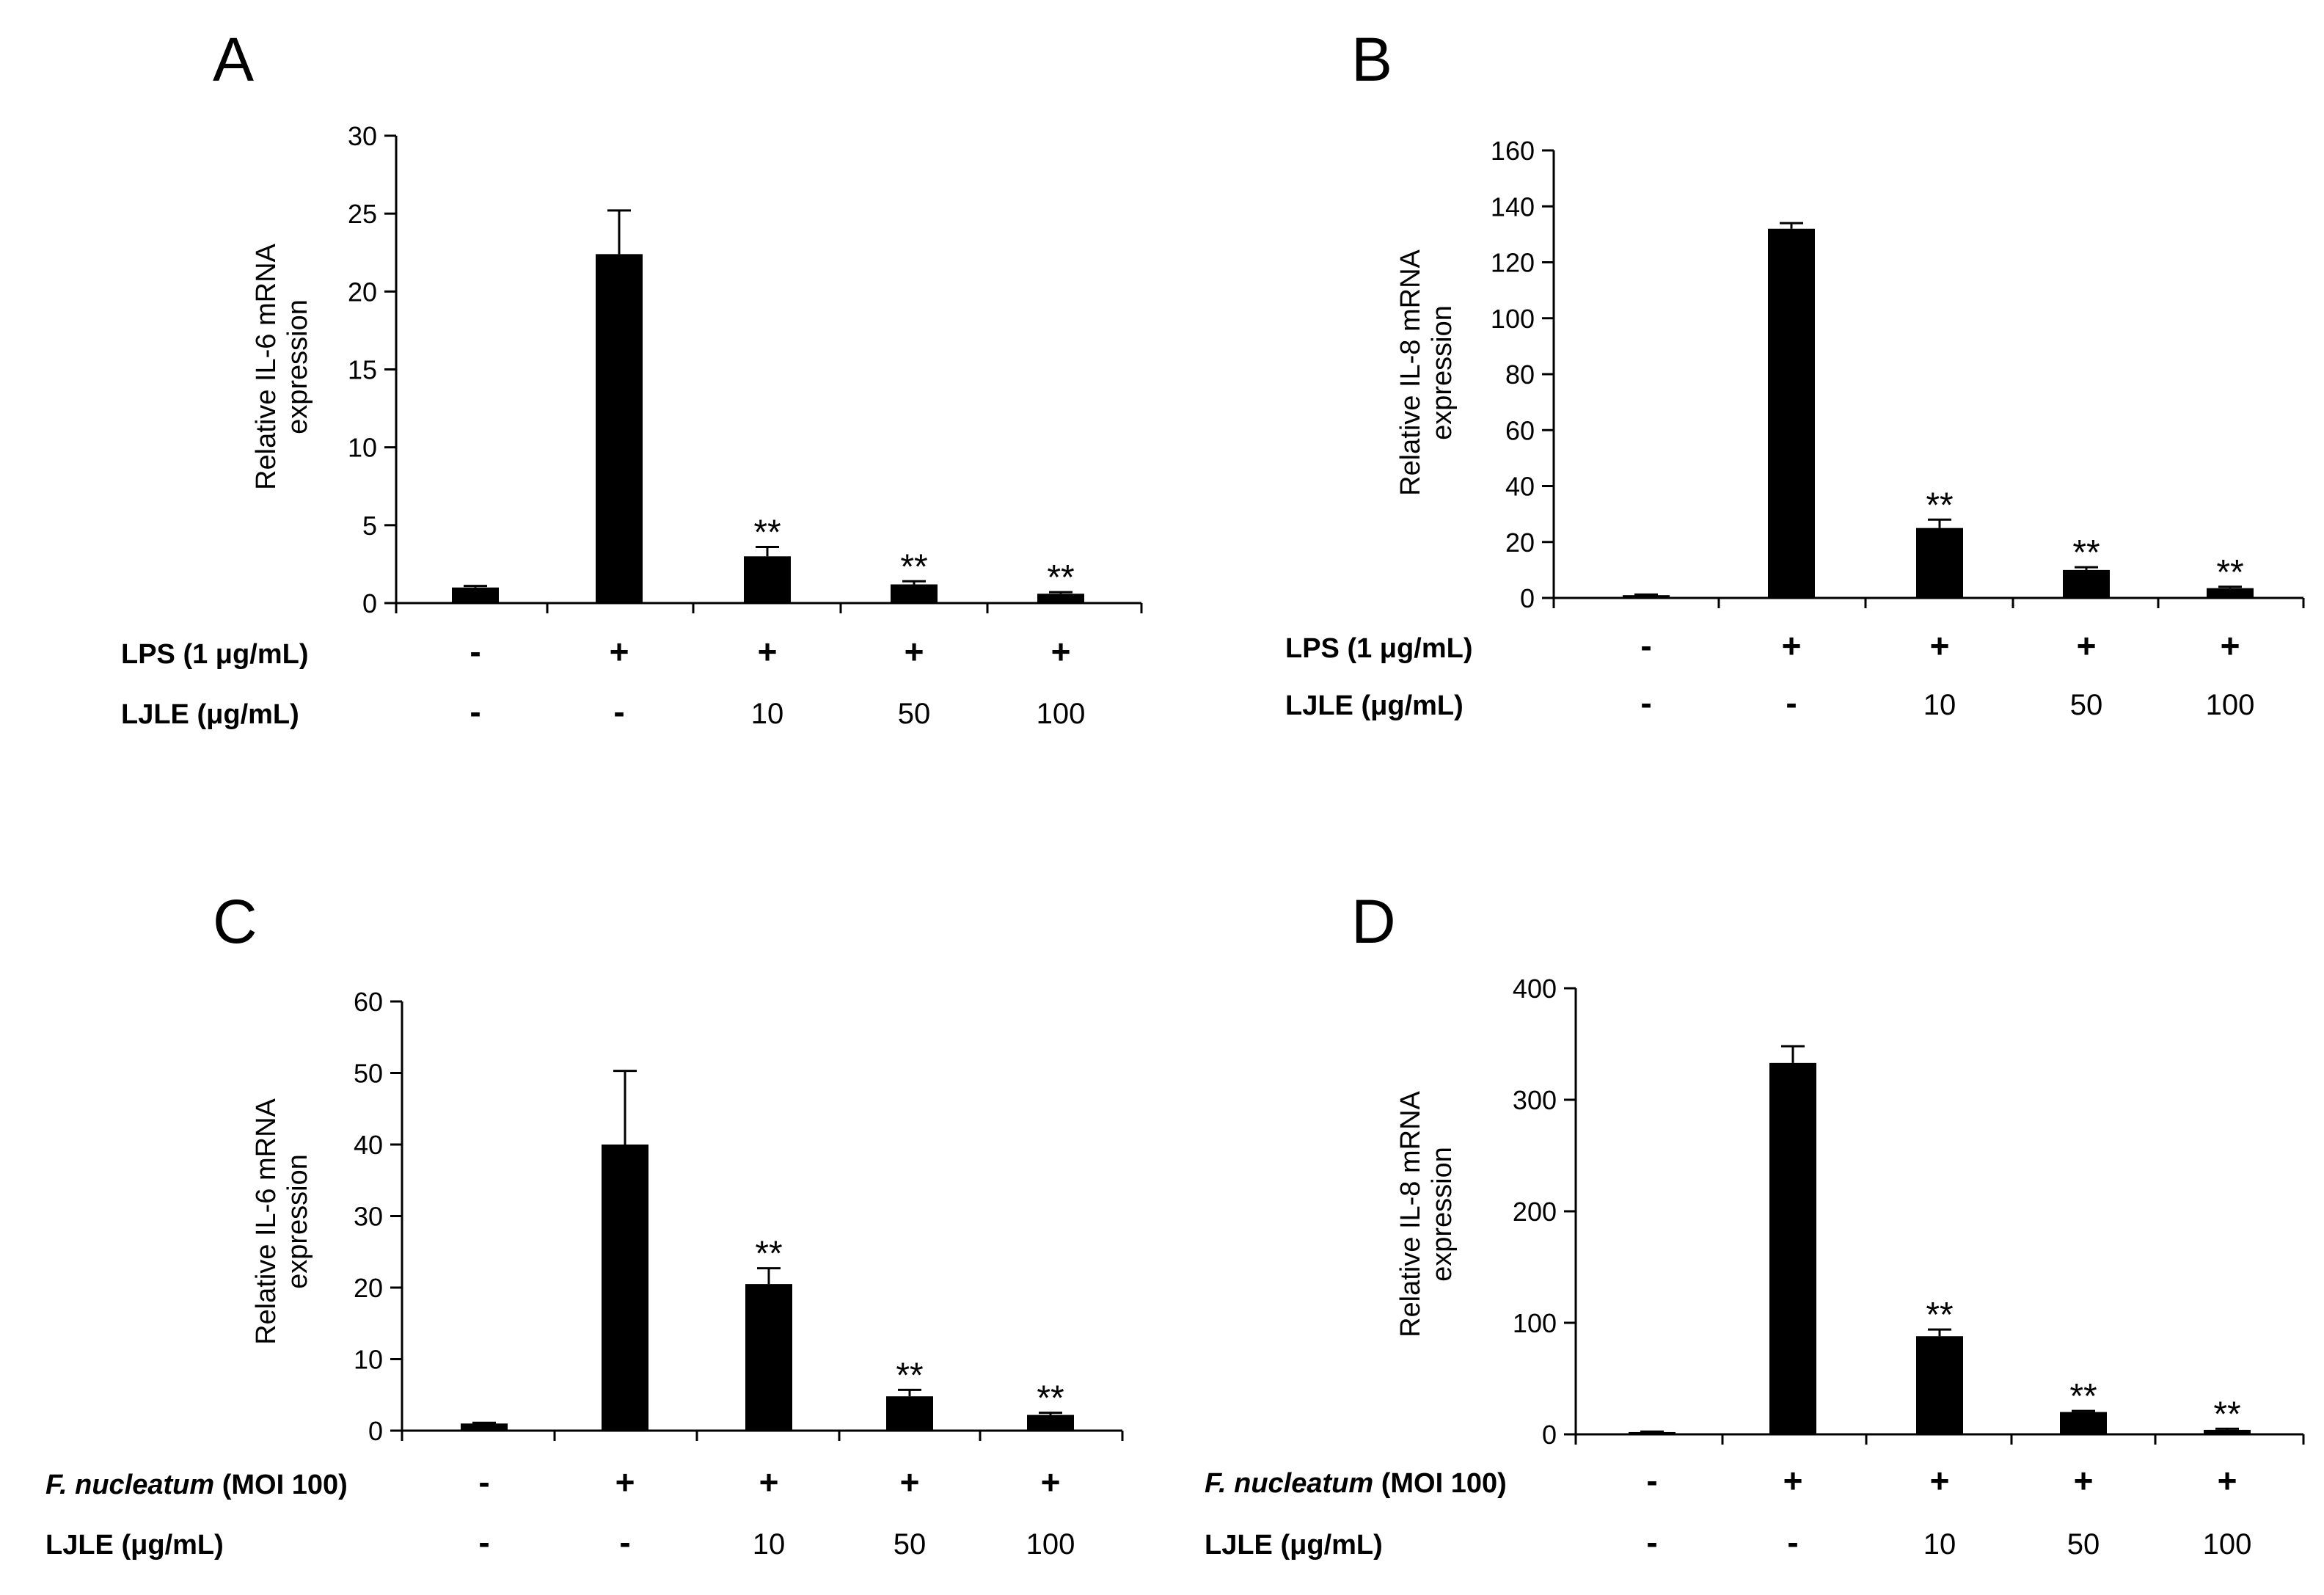 The width and height of the screenshot is (2324, 1595). I want to click on y-tick-label: 40, so click(1520, 487).